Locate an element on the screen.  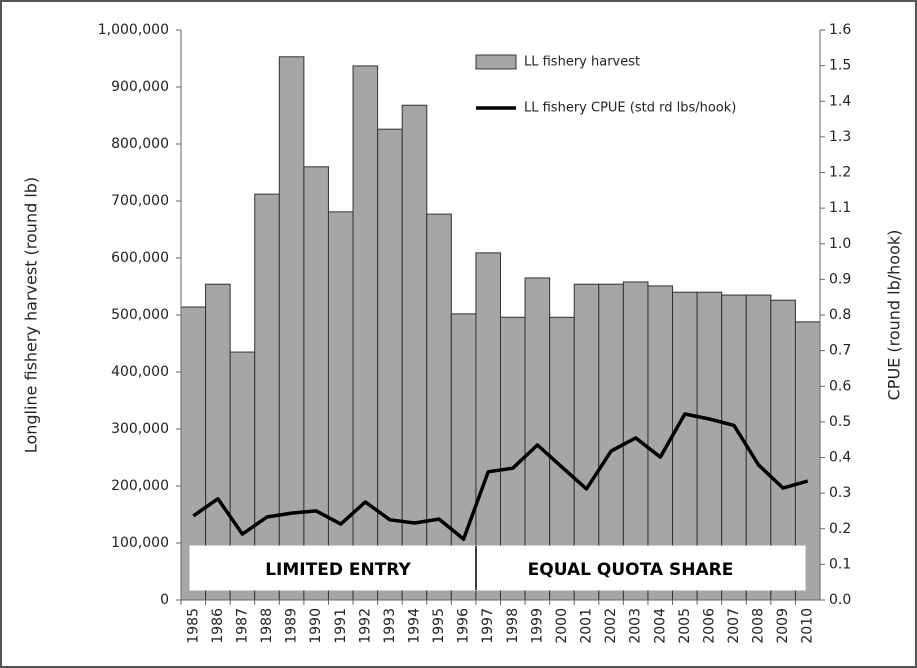
x-tick-label: 2004 is located at coordinates (660, 626).